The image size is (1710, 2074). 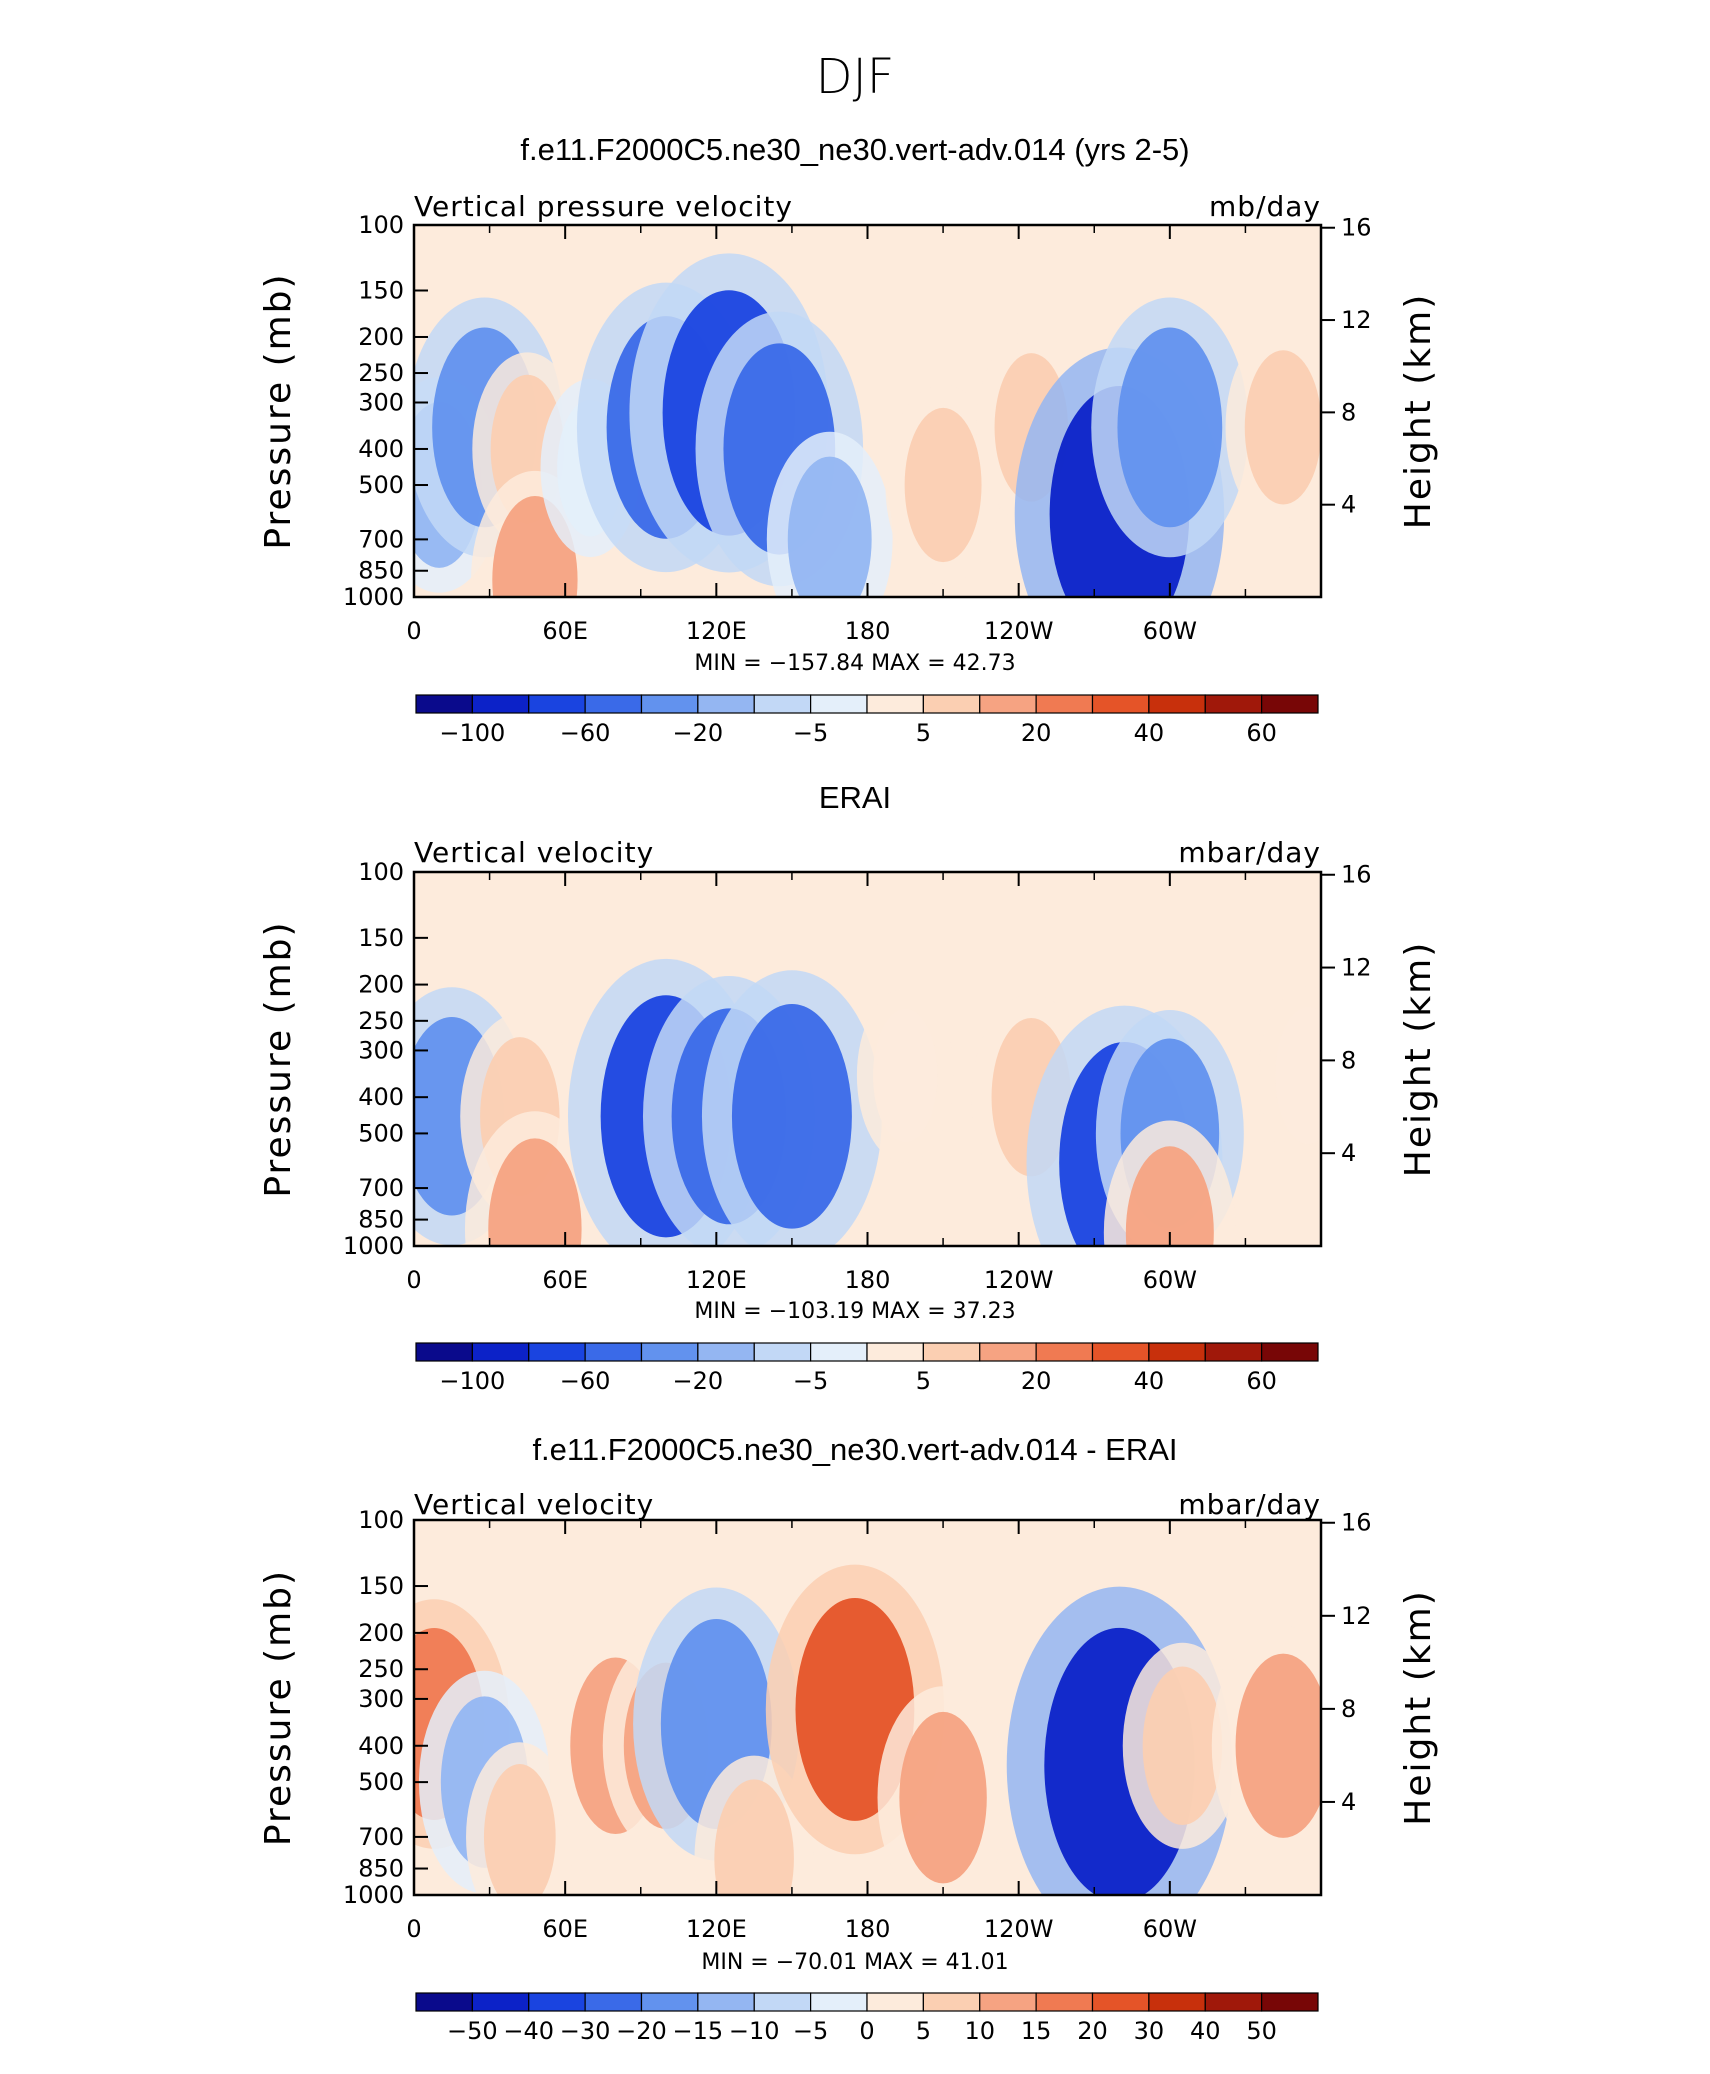 What do you see at coordinates (528, 2031) in the screenshot?
I see `colorbar-label: −40` at bounding box center [528, 2031].